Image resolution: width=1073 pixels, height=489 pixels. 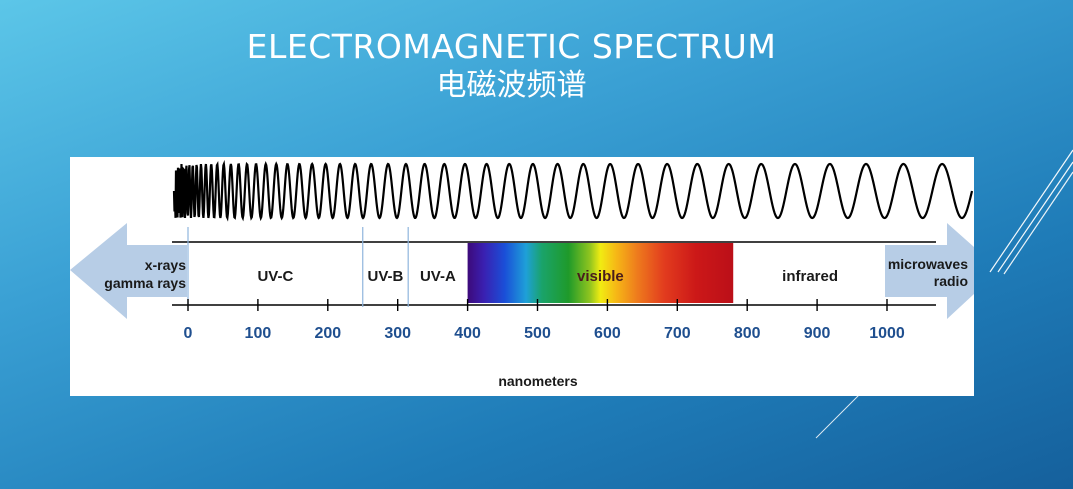 I want to click on gamma-rays-label: gamma rays, so click(x=145, y=283).